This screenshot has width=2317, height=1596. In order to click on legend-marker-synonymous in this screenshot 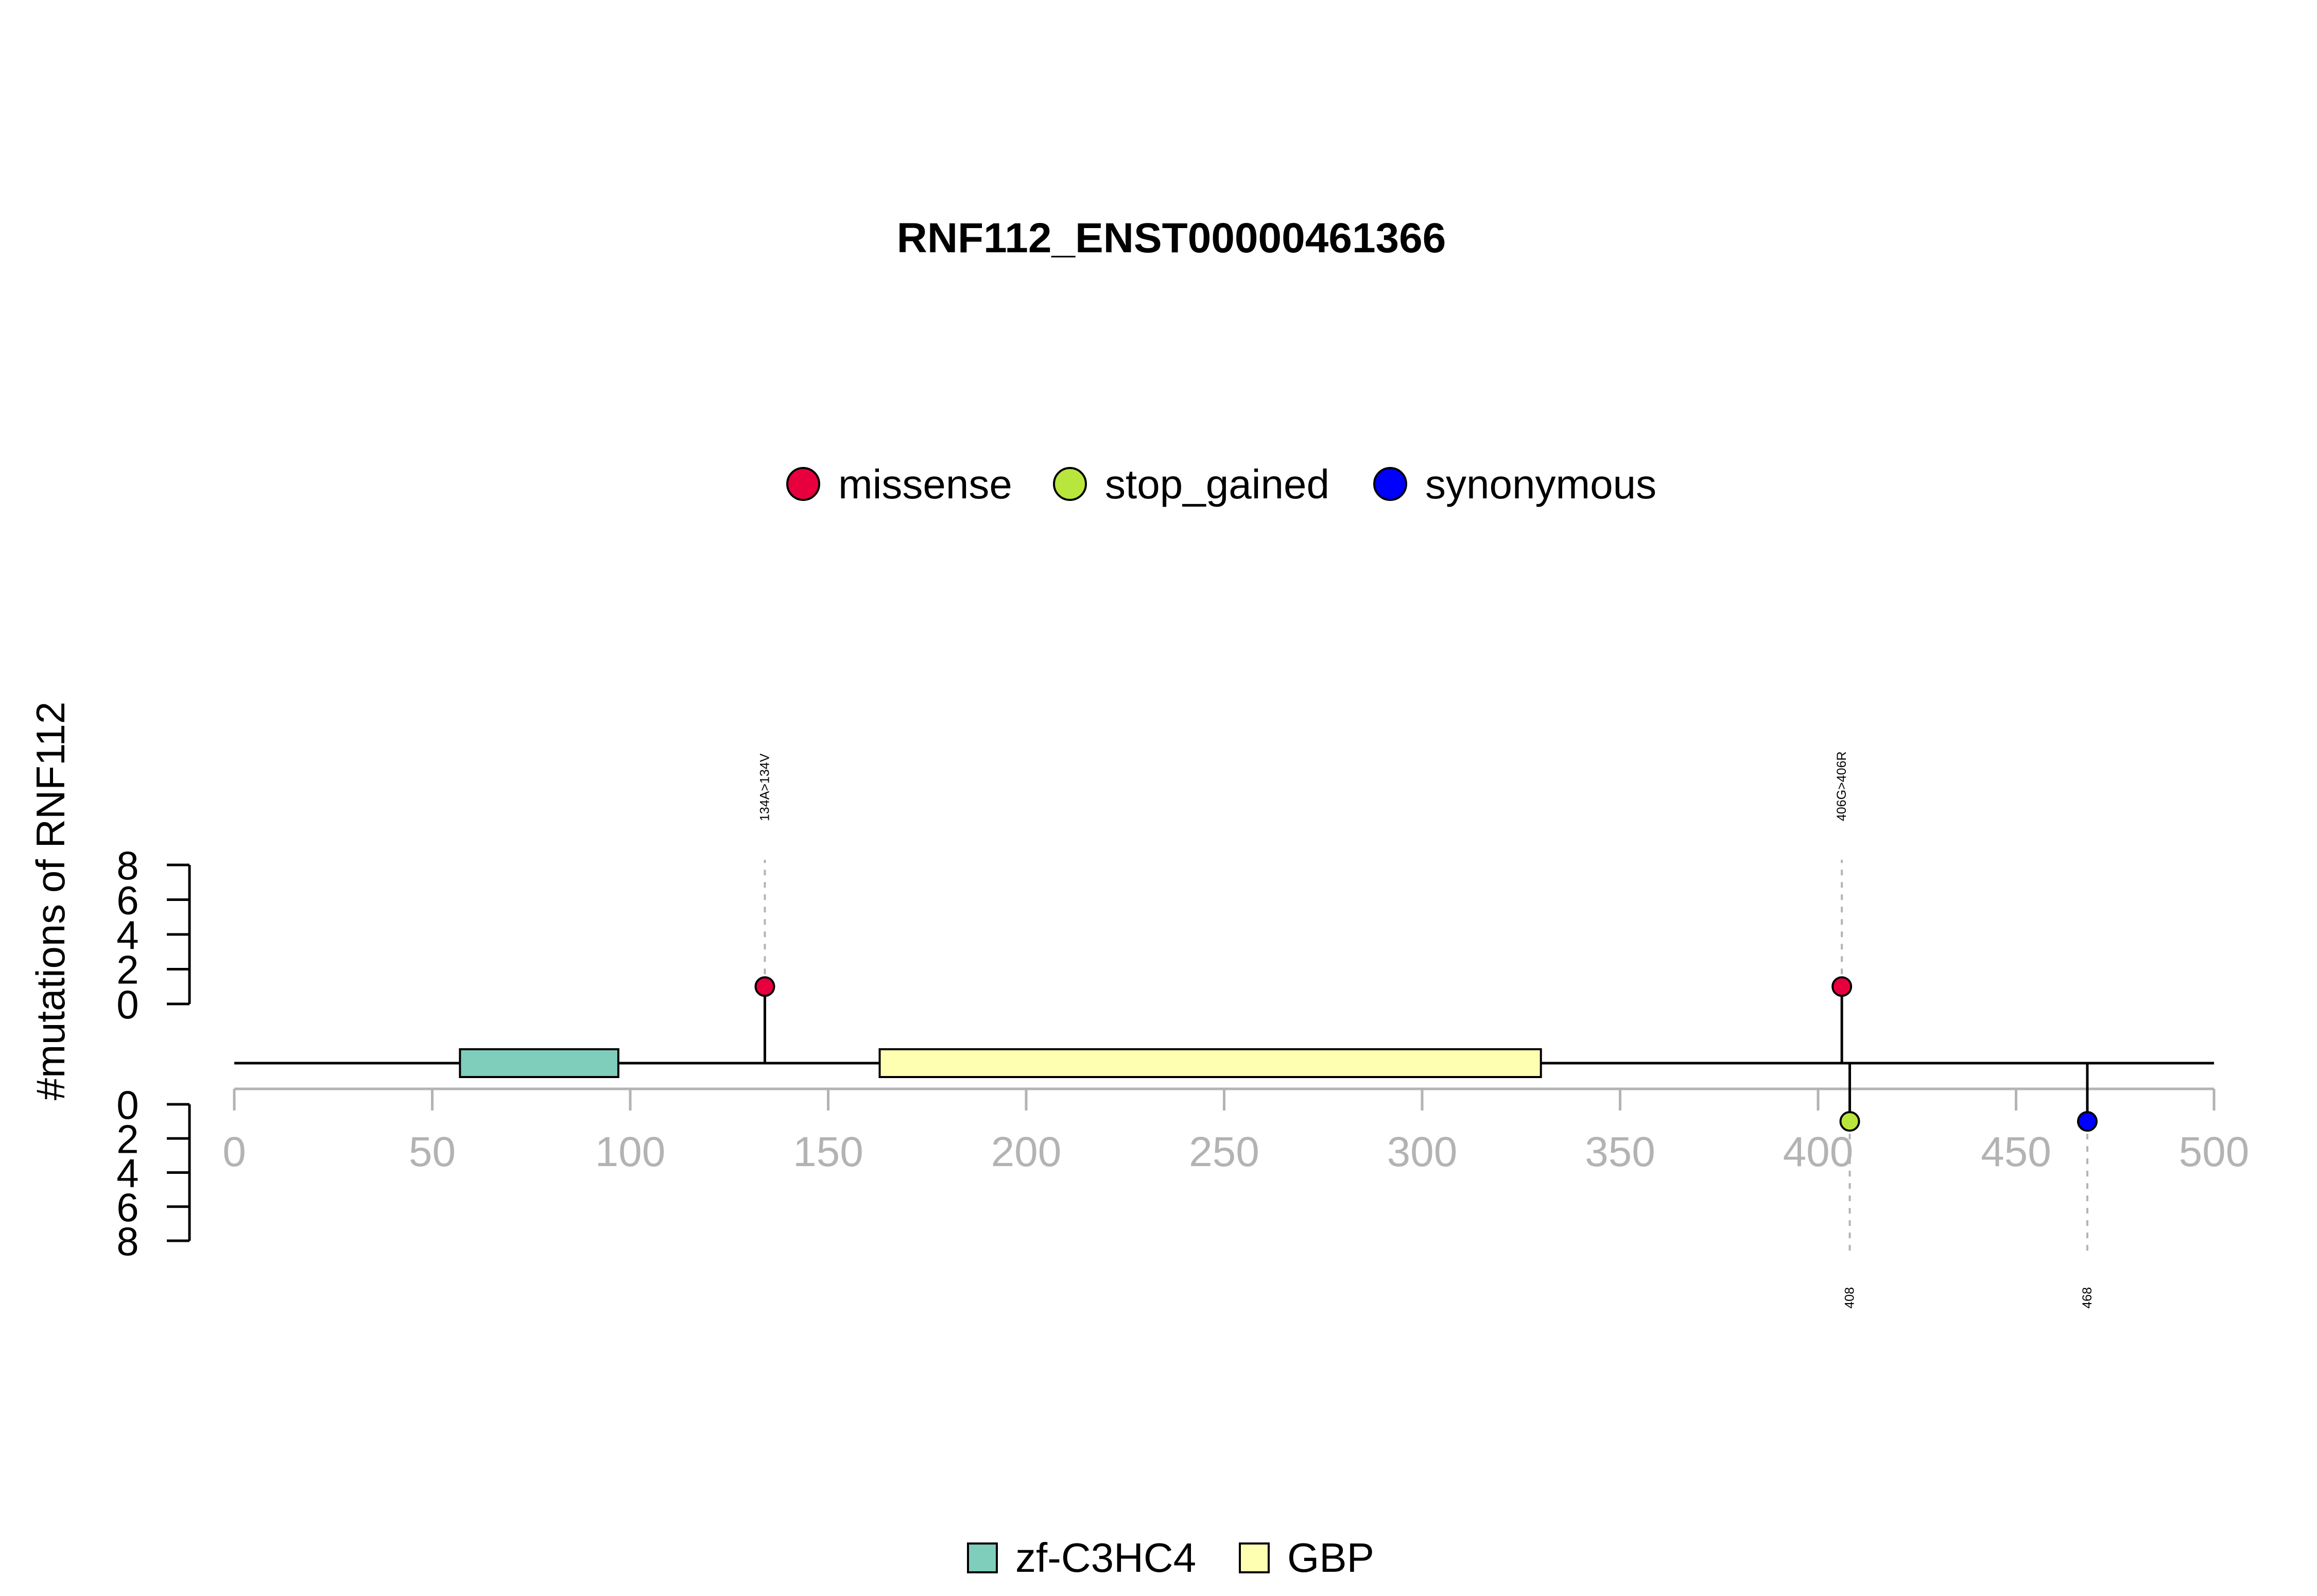, I will do `click(1390, 484)`.